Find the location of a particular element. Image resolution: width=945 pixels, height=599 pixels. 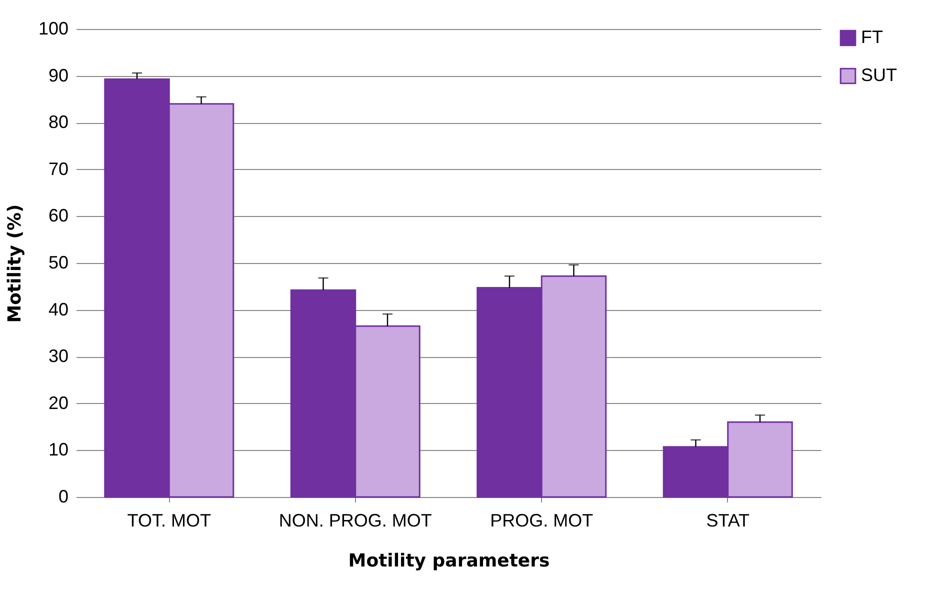

x-tick-label: NON. PROG. MOT is located at coordinates (355, 520).